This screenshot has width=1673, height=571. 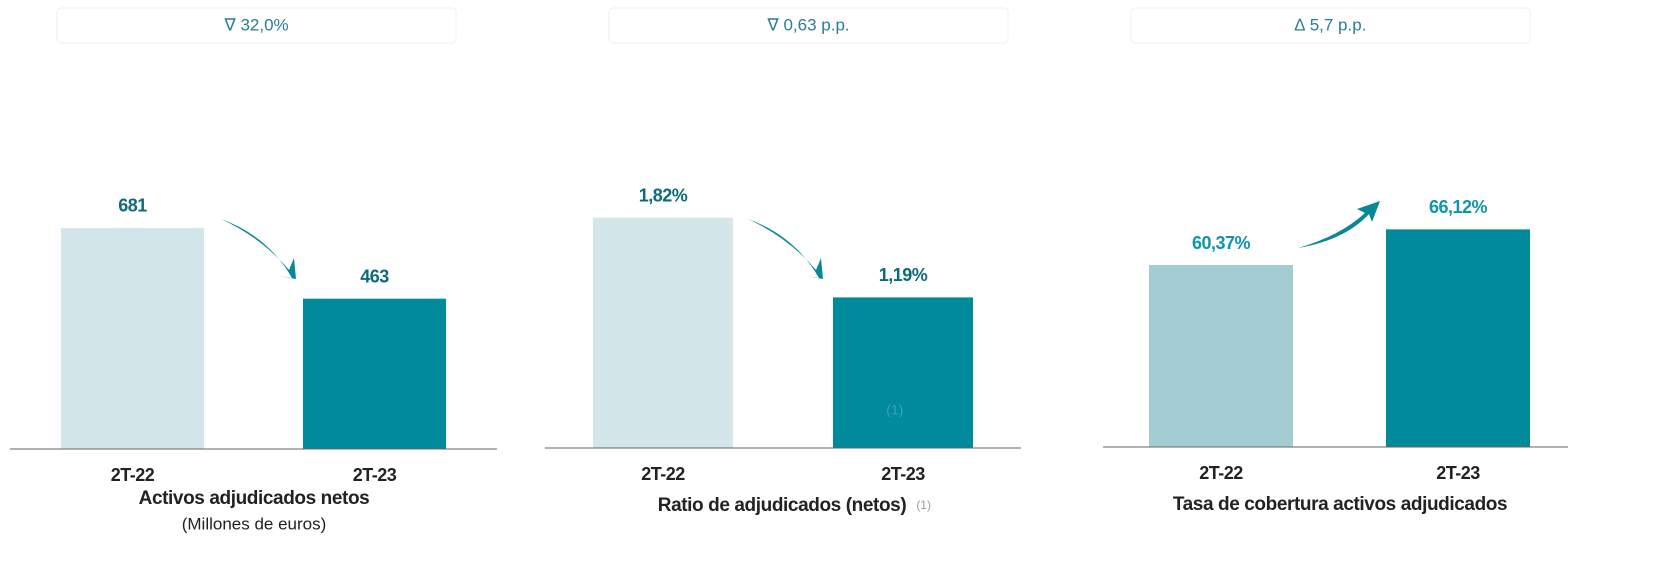 What do you see at coordinates (903, 275) in the screenshot?
I see `value-label: 1,19%` at bounding box center [903, 275].